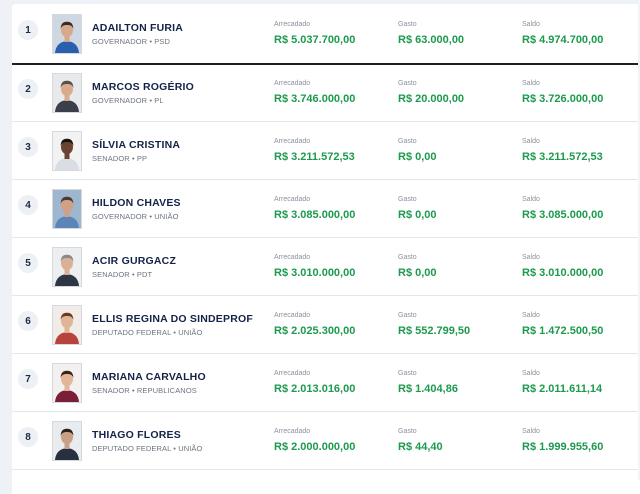  I want to click on saldo-value: R$ 4.974.700,00, so click(563, 40).